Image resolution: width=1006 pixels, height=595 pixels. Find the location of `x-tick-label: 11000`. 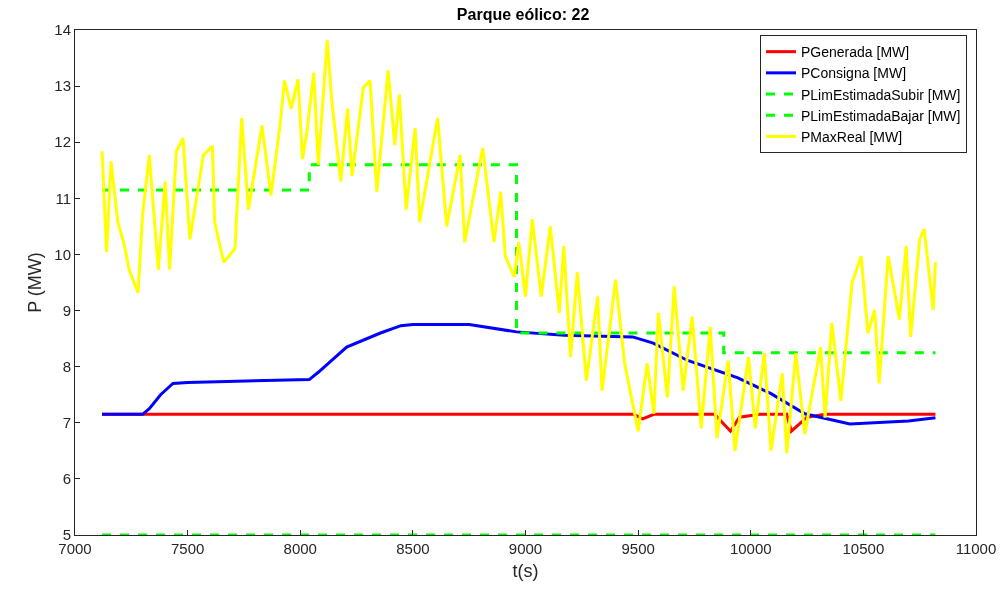

x-tick-label: 11000 is located at coordinates (976, 548).